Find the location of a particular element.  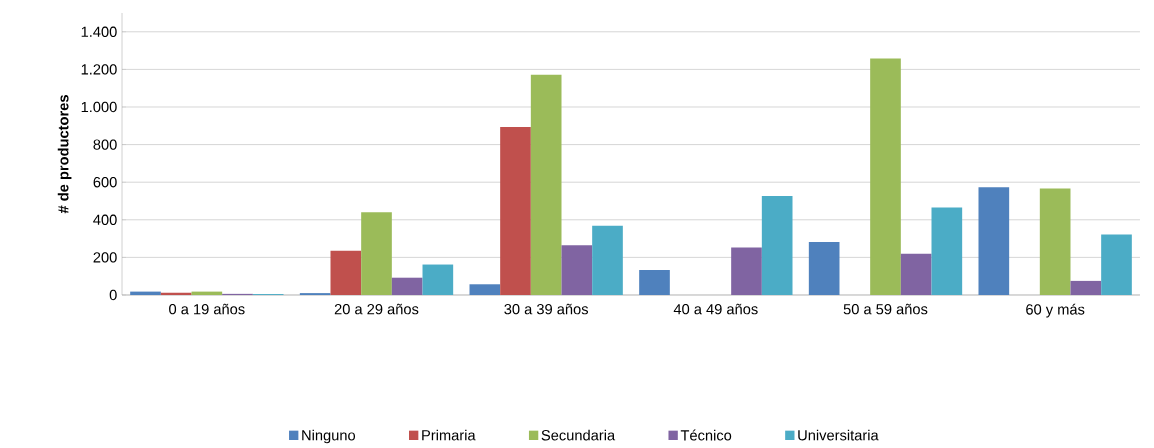

legend-label: Técnico is located at coordinates (706, 435).